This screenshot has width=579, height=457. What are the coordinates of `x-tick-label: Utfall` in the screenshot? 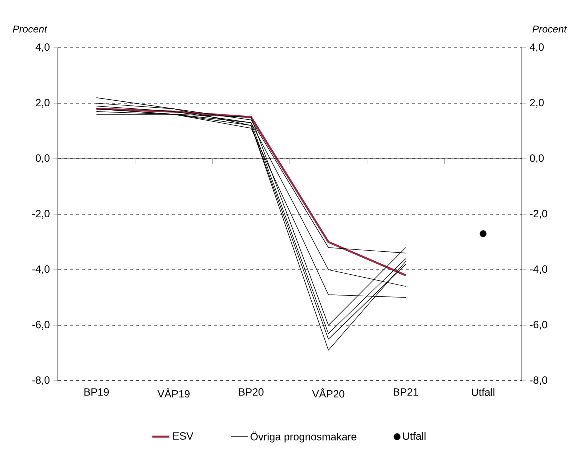 It's located at (483, 392).